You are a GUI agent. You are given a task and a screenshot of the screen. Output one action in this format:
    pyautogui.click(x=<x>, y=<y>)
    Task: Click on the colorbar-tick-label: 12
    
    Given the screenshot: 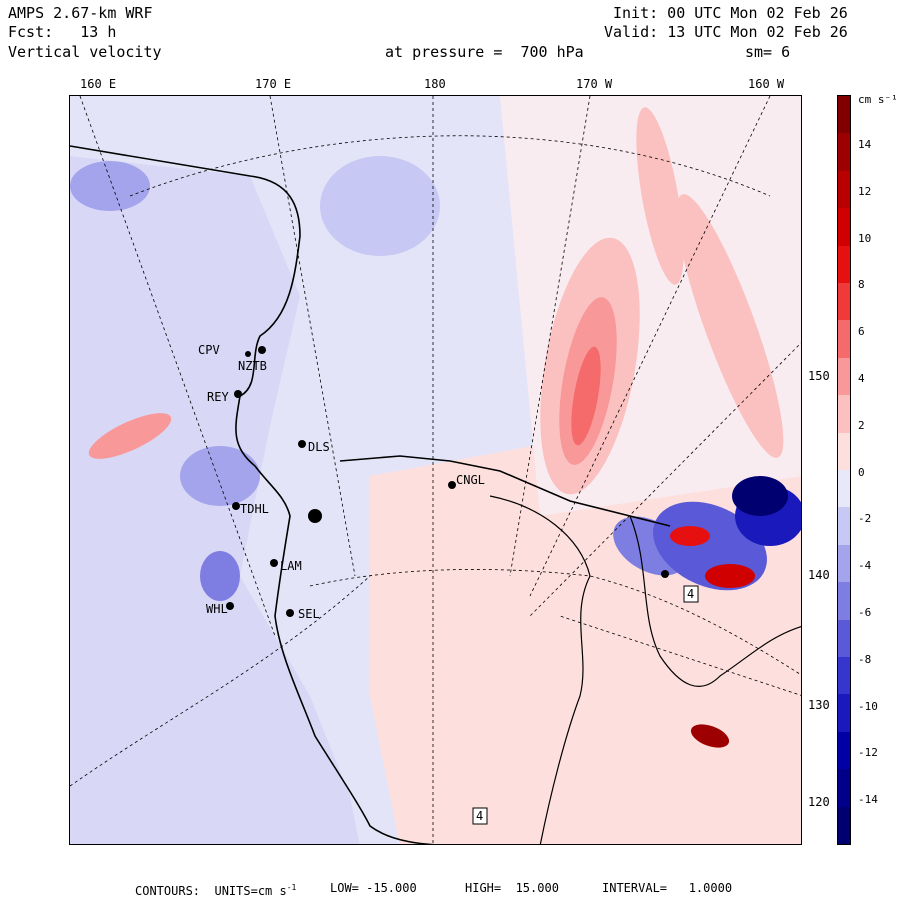 What is the action you would take?
    pyautogui.click(x=865, y=191)
    